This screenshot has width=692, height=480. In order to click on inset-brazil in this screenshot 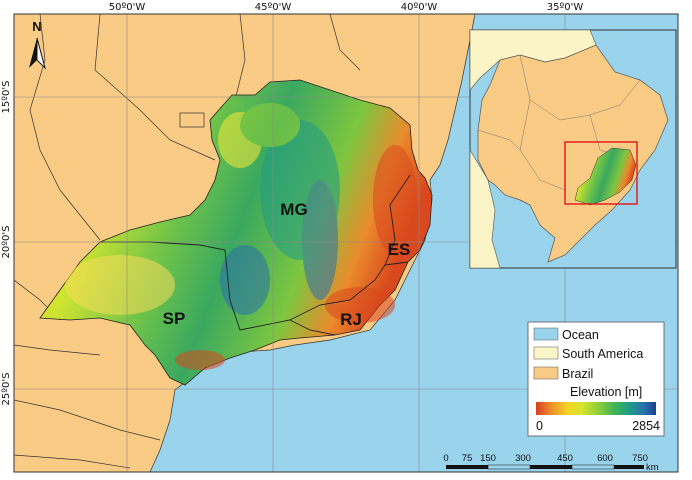, I will do `click(573, 153)`.